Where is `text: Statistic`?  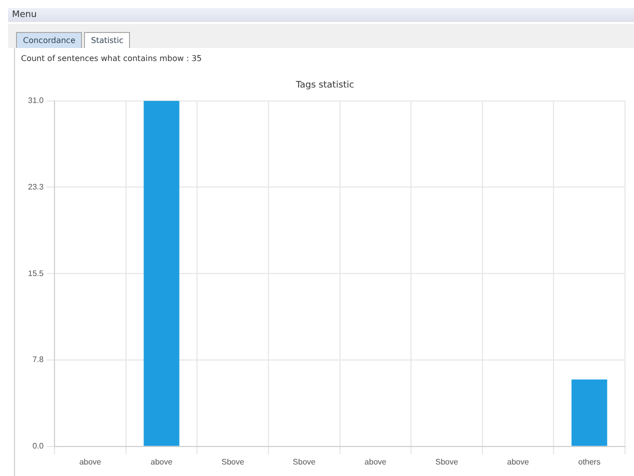
text: Statistic is located at coordinates (107, 40).